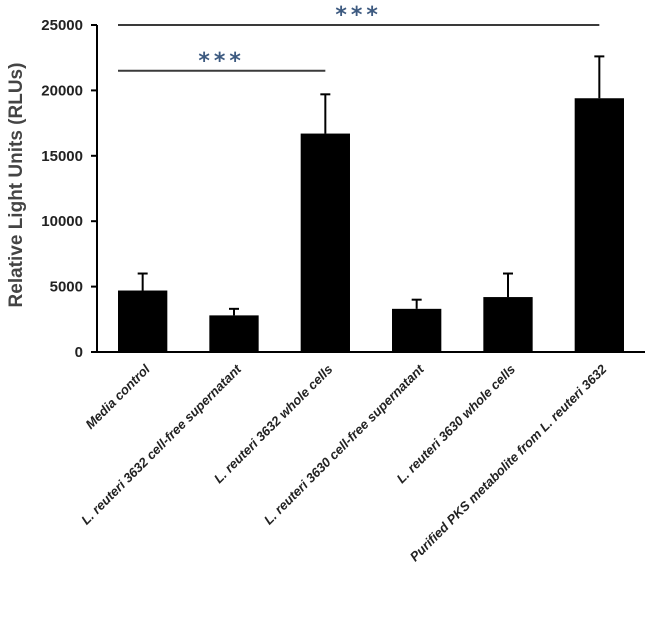 Image resolution: width=650 pixels, height=622 pixels. Describe the element at coordinates (161, 444) in the screenshot. I see `x-tick-label: L. reuteri 3632 cell-free supernatant` at that location.